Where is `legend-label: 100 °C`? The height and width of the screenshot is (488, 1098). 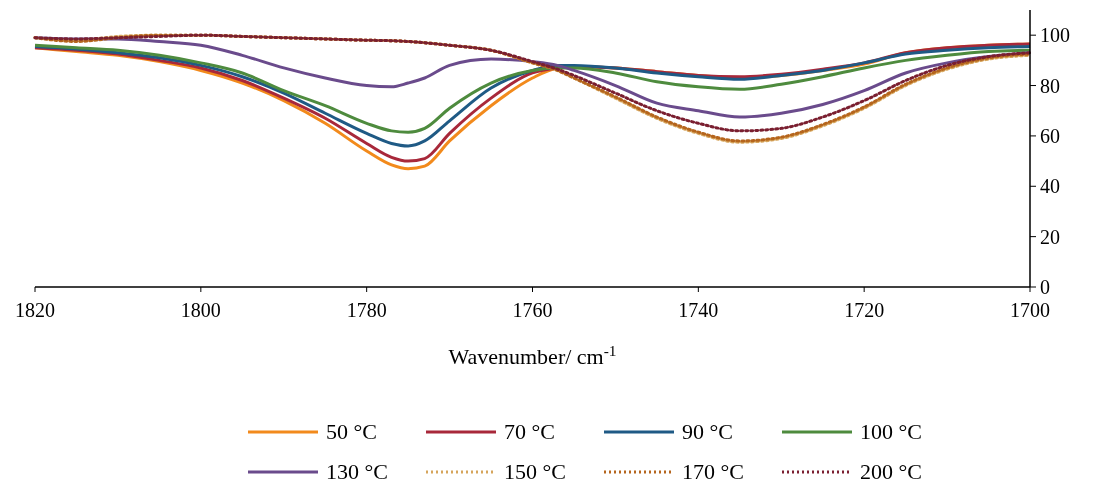
legend-label: 100 °C is located at coordinates (891, 431).